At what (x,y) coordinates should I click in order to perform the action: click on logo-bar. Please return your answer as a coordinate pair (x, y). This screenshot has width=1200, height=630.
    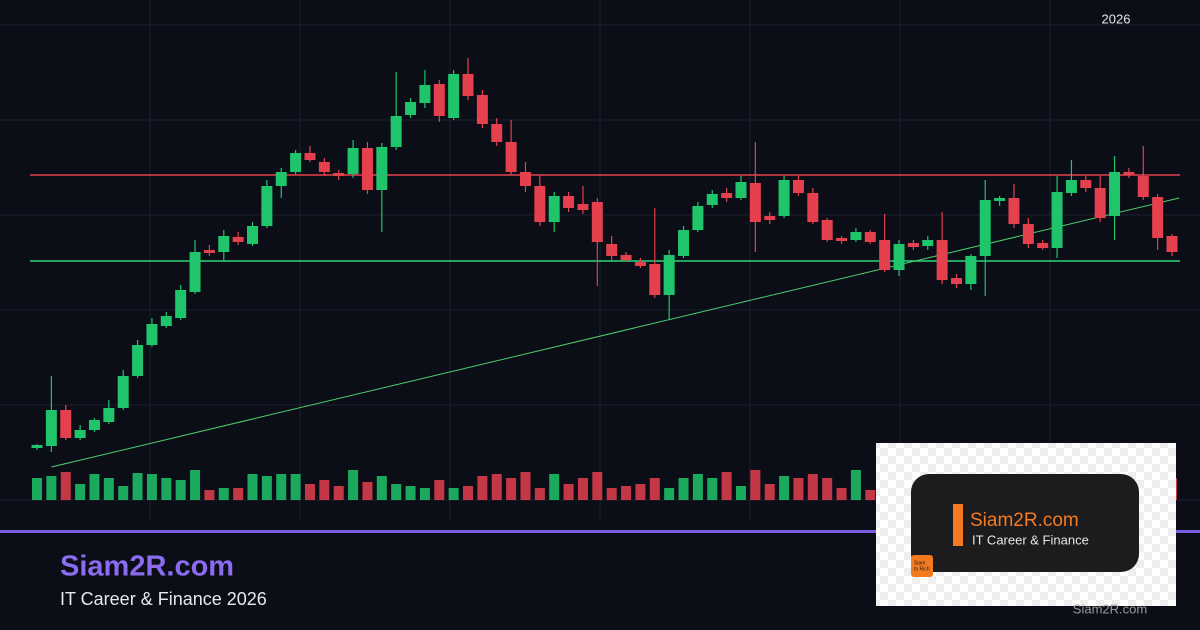
    Looking at the image, I should click on (958, 525).